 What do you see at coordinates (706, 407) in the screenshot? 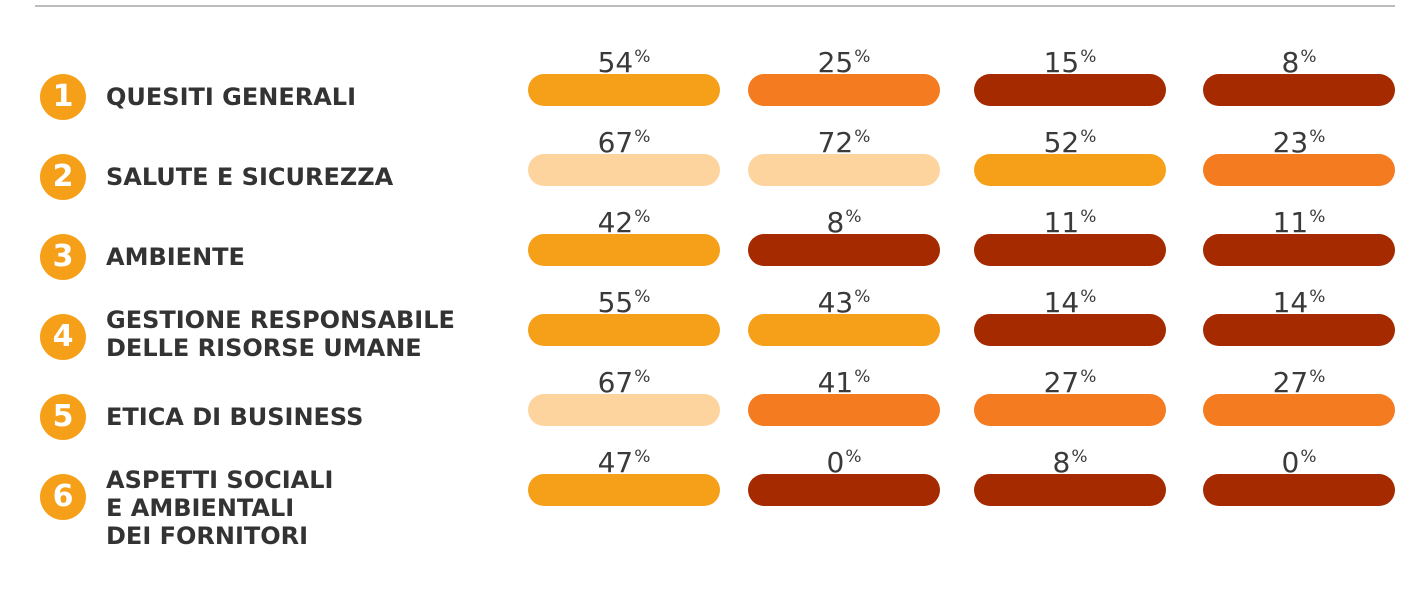
I see `chart-row-5: 5 ETICA DI BUSINESS 67% 41% 27% 27%` at bounding box center [706, 407].